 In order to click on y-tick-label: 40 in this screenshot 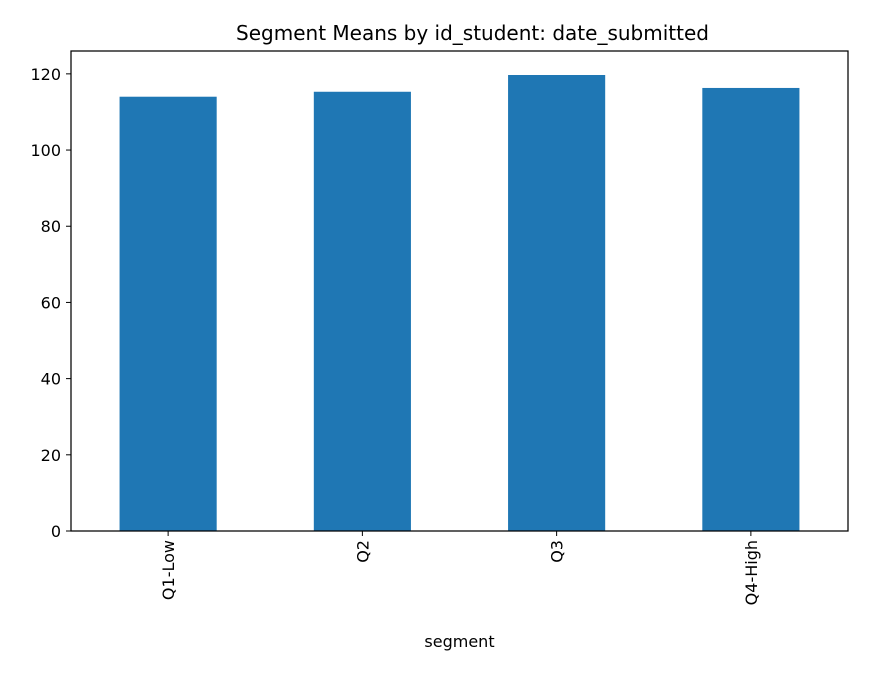, I will do `click(51, 379)`.